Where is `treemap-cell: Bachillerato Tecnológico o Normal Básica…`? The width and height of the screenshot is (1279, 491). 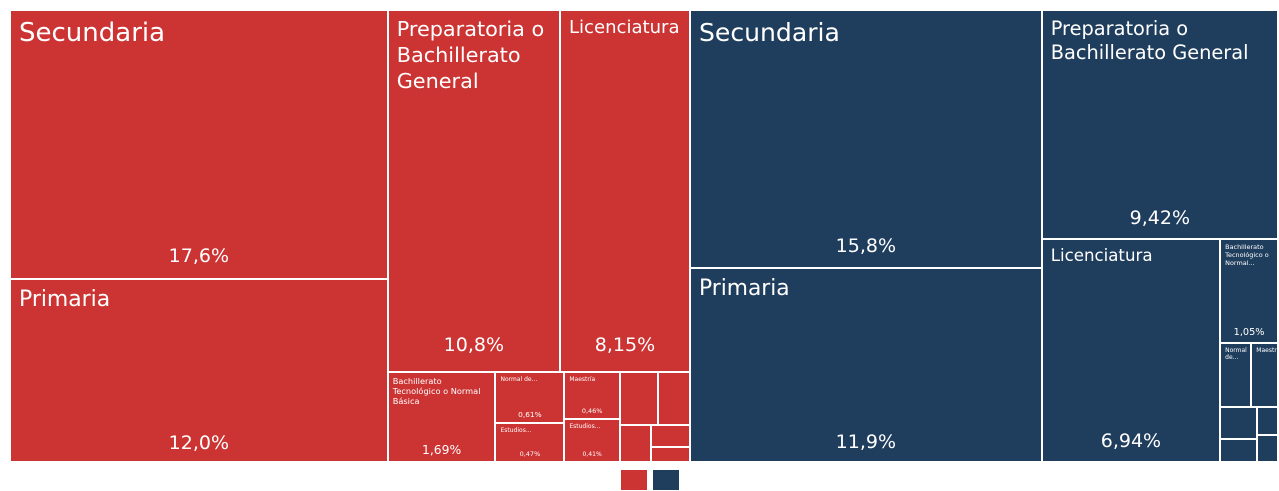
treemap-cell: Bachillerato Tecnológico o Normal Básica… is located at coordinates (441, 416).